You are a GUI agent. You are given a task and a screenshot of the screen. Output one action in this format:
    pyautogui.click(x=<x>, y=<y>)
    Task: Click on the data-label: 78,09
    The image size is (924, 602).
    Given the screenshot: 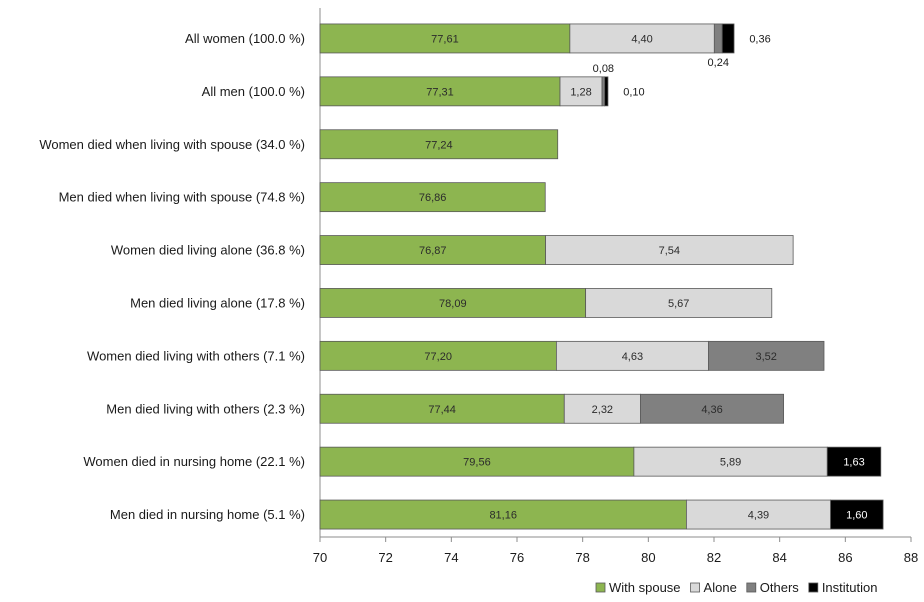 What is the action you would take?
    pyautogui.click(x=453, y=304)
    